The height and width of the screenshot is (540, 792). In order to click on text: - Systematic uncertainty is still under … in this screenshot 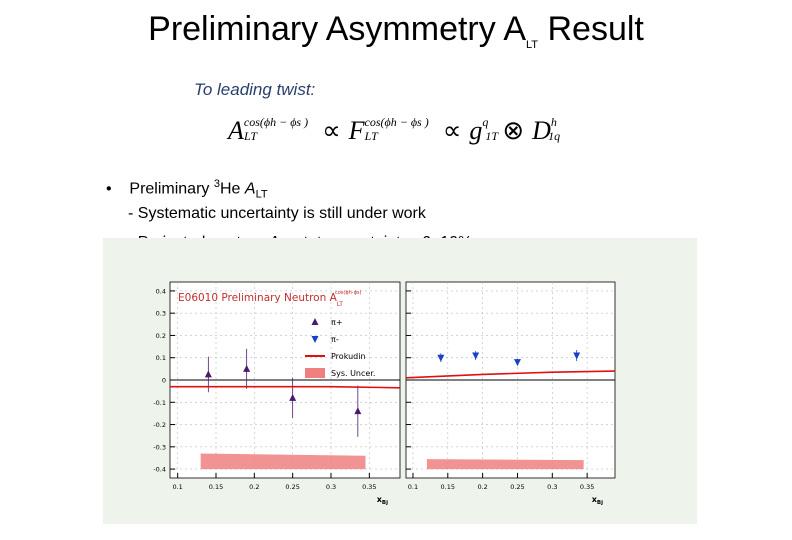, I will do `click(277, 213)`.